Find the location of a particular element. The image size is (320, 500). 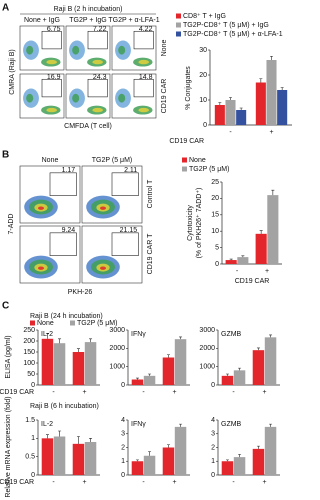

row-header: Raji B (24 h incubation) is located at coordinates (66, 316).